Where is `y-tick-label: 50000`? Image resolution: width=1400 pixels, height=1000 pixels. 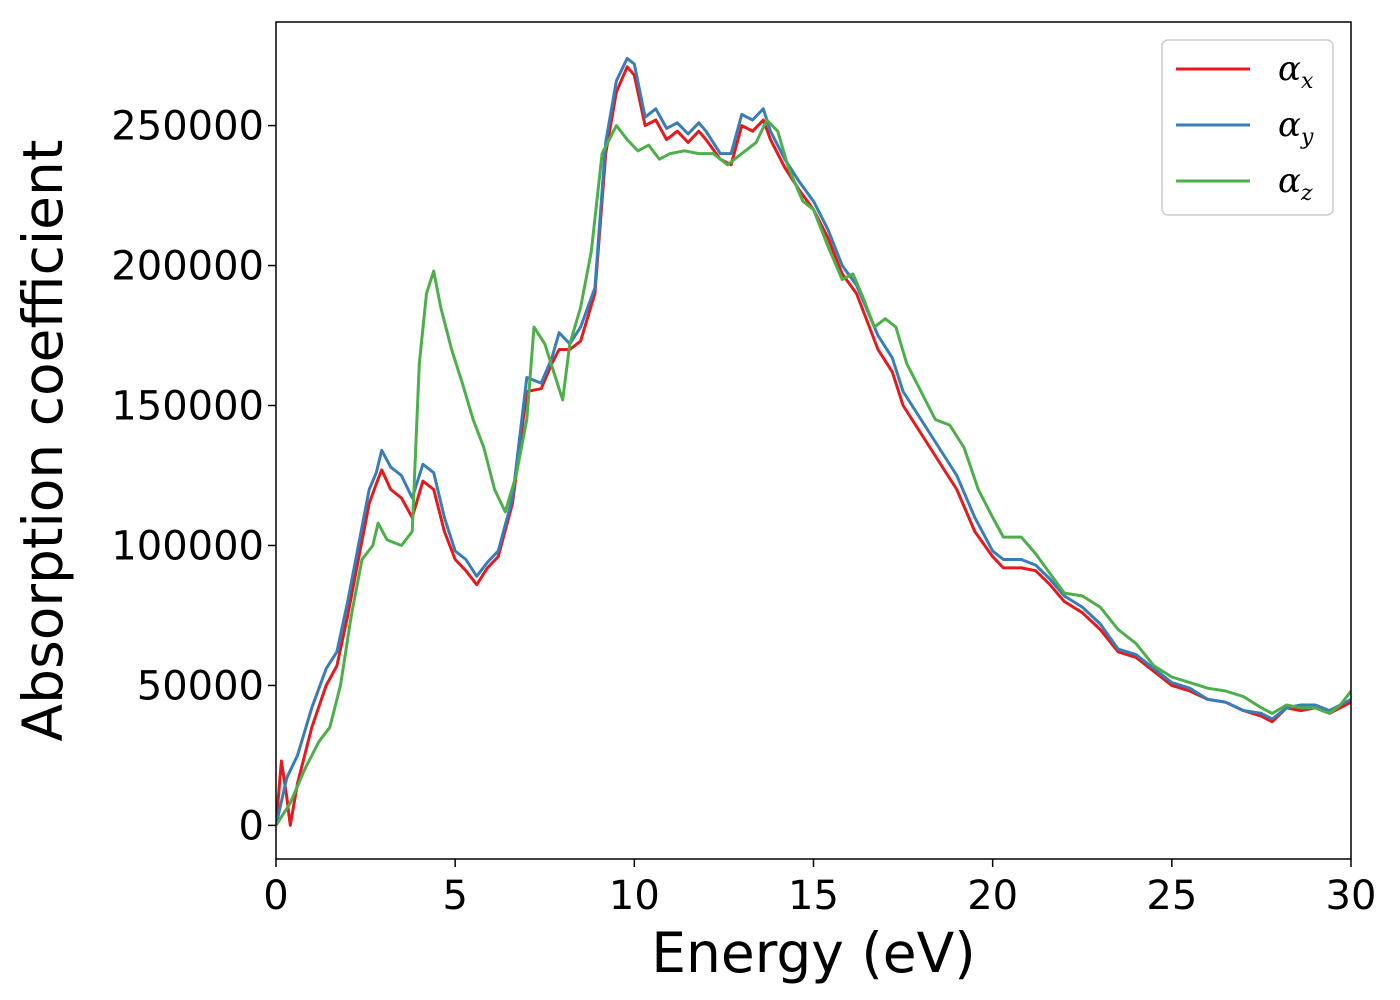
y-tick-label: 50000 is located at coordinates (200, 686).